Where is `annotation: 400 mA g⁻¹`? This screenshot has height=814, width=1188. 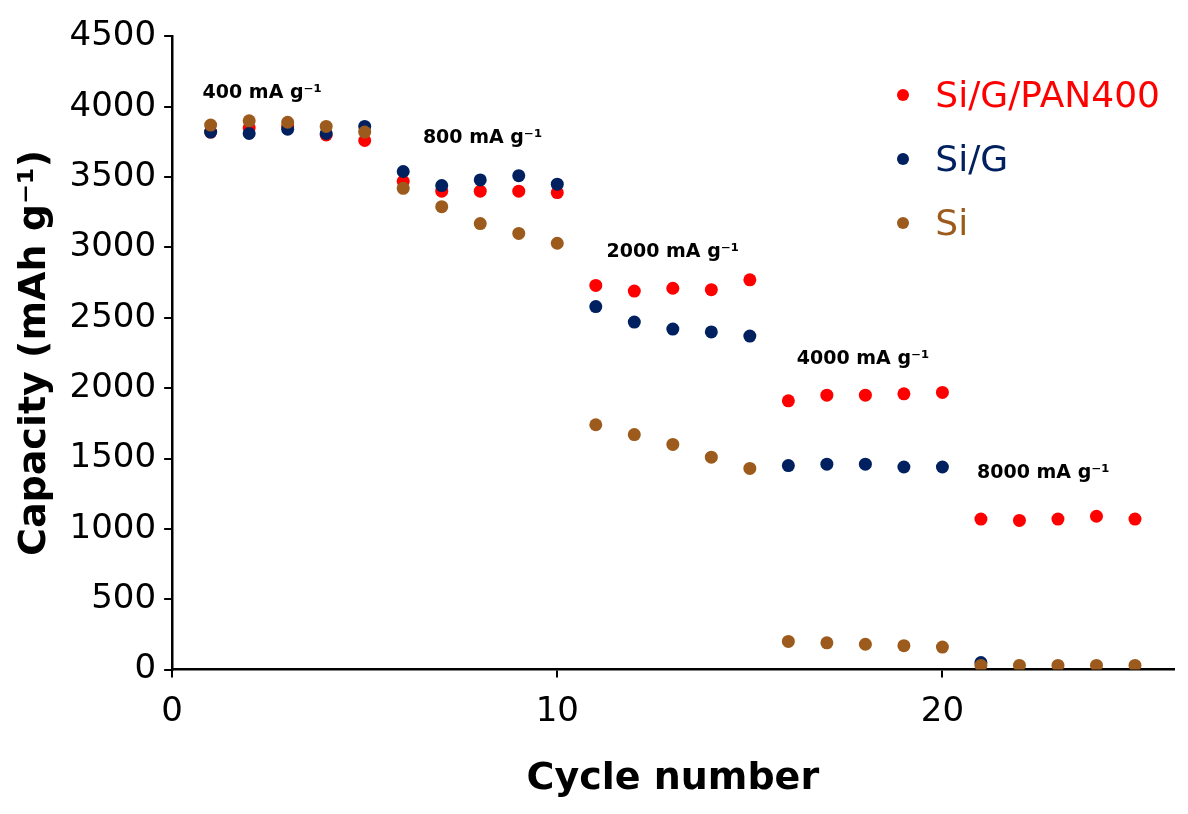
annotation: 400 mA g⁻¹ is located at coordinates (262, 91).